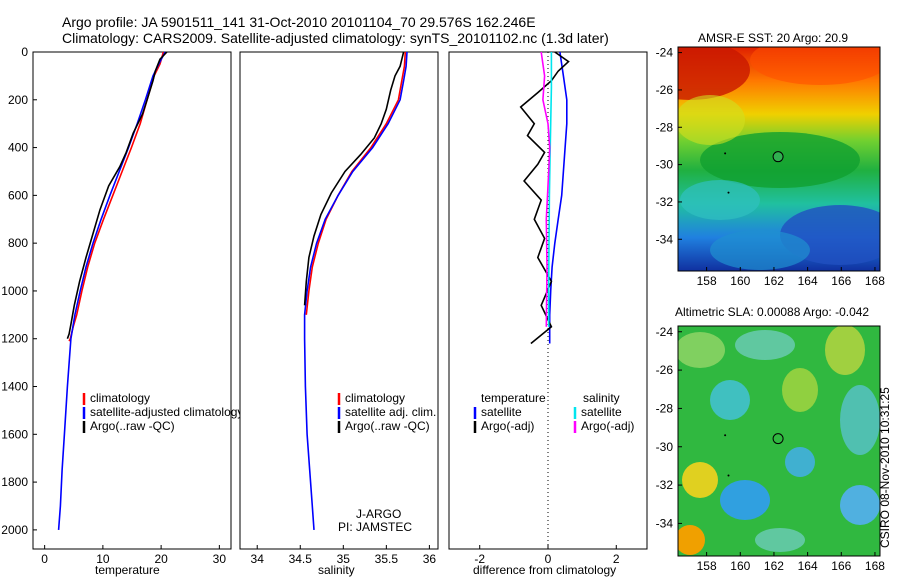 The image size is (900, 580). I want to click on diff-legend-s-argo: Argo(-adj), so click(608, 426).